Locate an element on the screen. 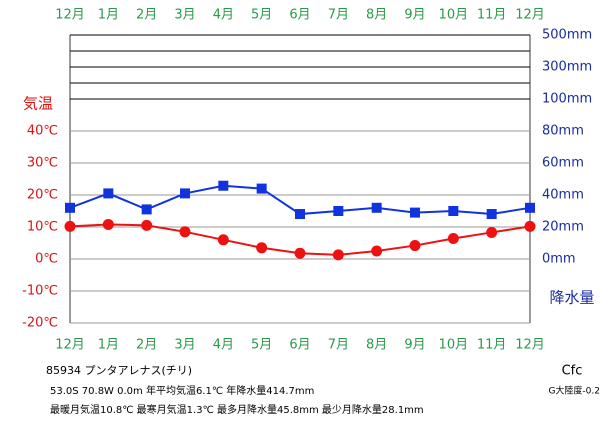  y-tick-label: -10℃ is located at coordinates (40, 291).